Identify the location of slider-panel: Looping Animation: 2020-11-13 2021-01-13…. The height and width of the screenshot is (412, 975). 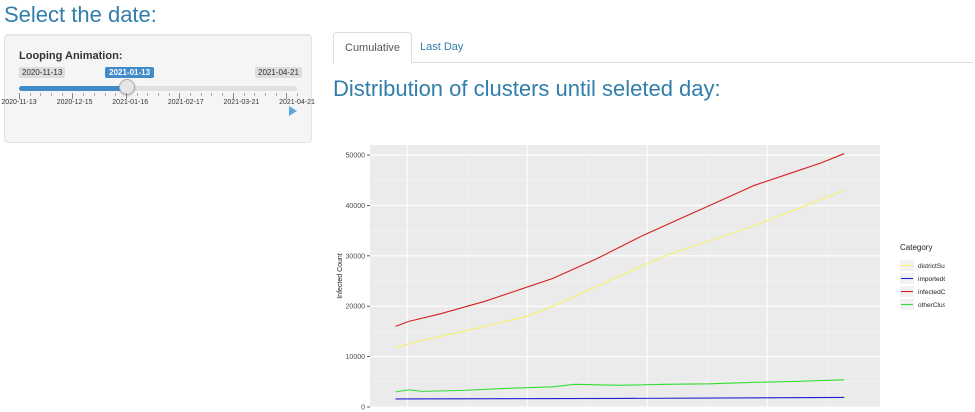
(158, 88).